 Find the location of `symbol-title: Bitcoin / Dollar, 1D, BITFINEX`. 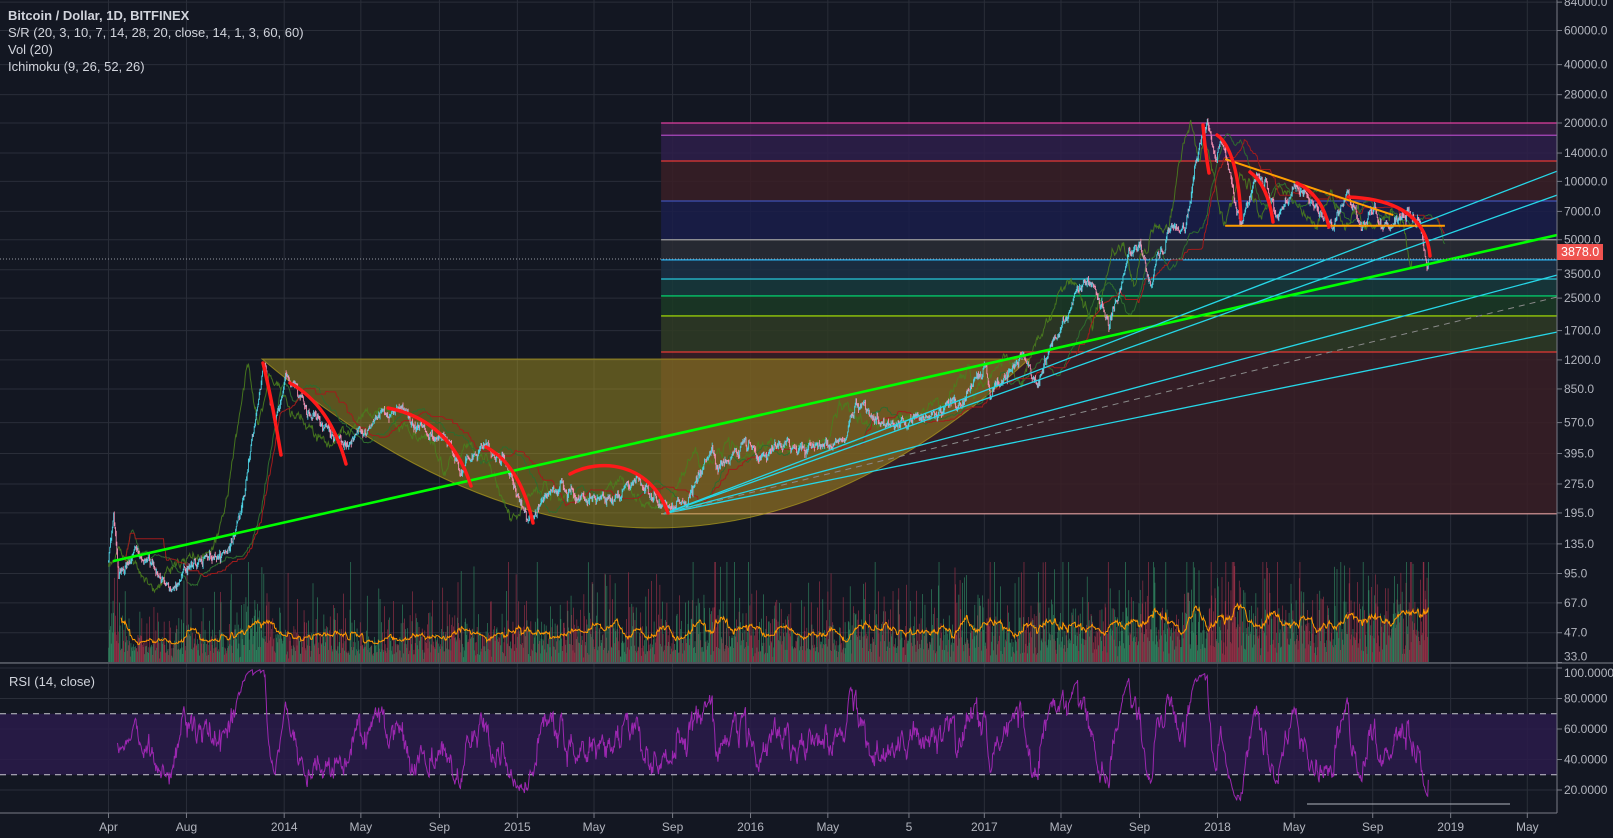

symbol-title: Bitcoin / Dollar, 1D, BITFINEX is located at coordinates (99, 15).